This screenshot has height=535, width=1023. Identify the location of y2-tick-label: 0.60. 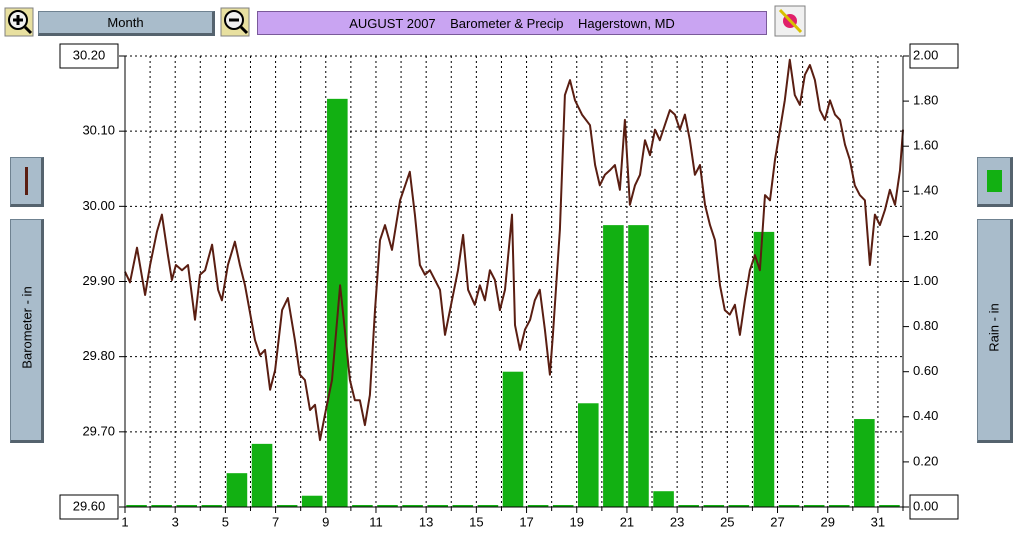
(925, 370).